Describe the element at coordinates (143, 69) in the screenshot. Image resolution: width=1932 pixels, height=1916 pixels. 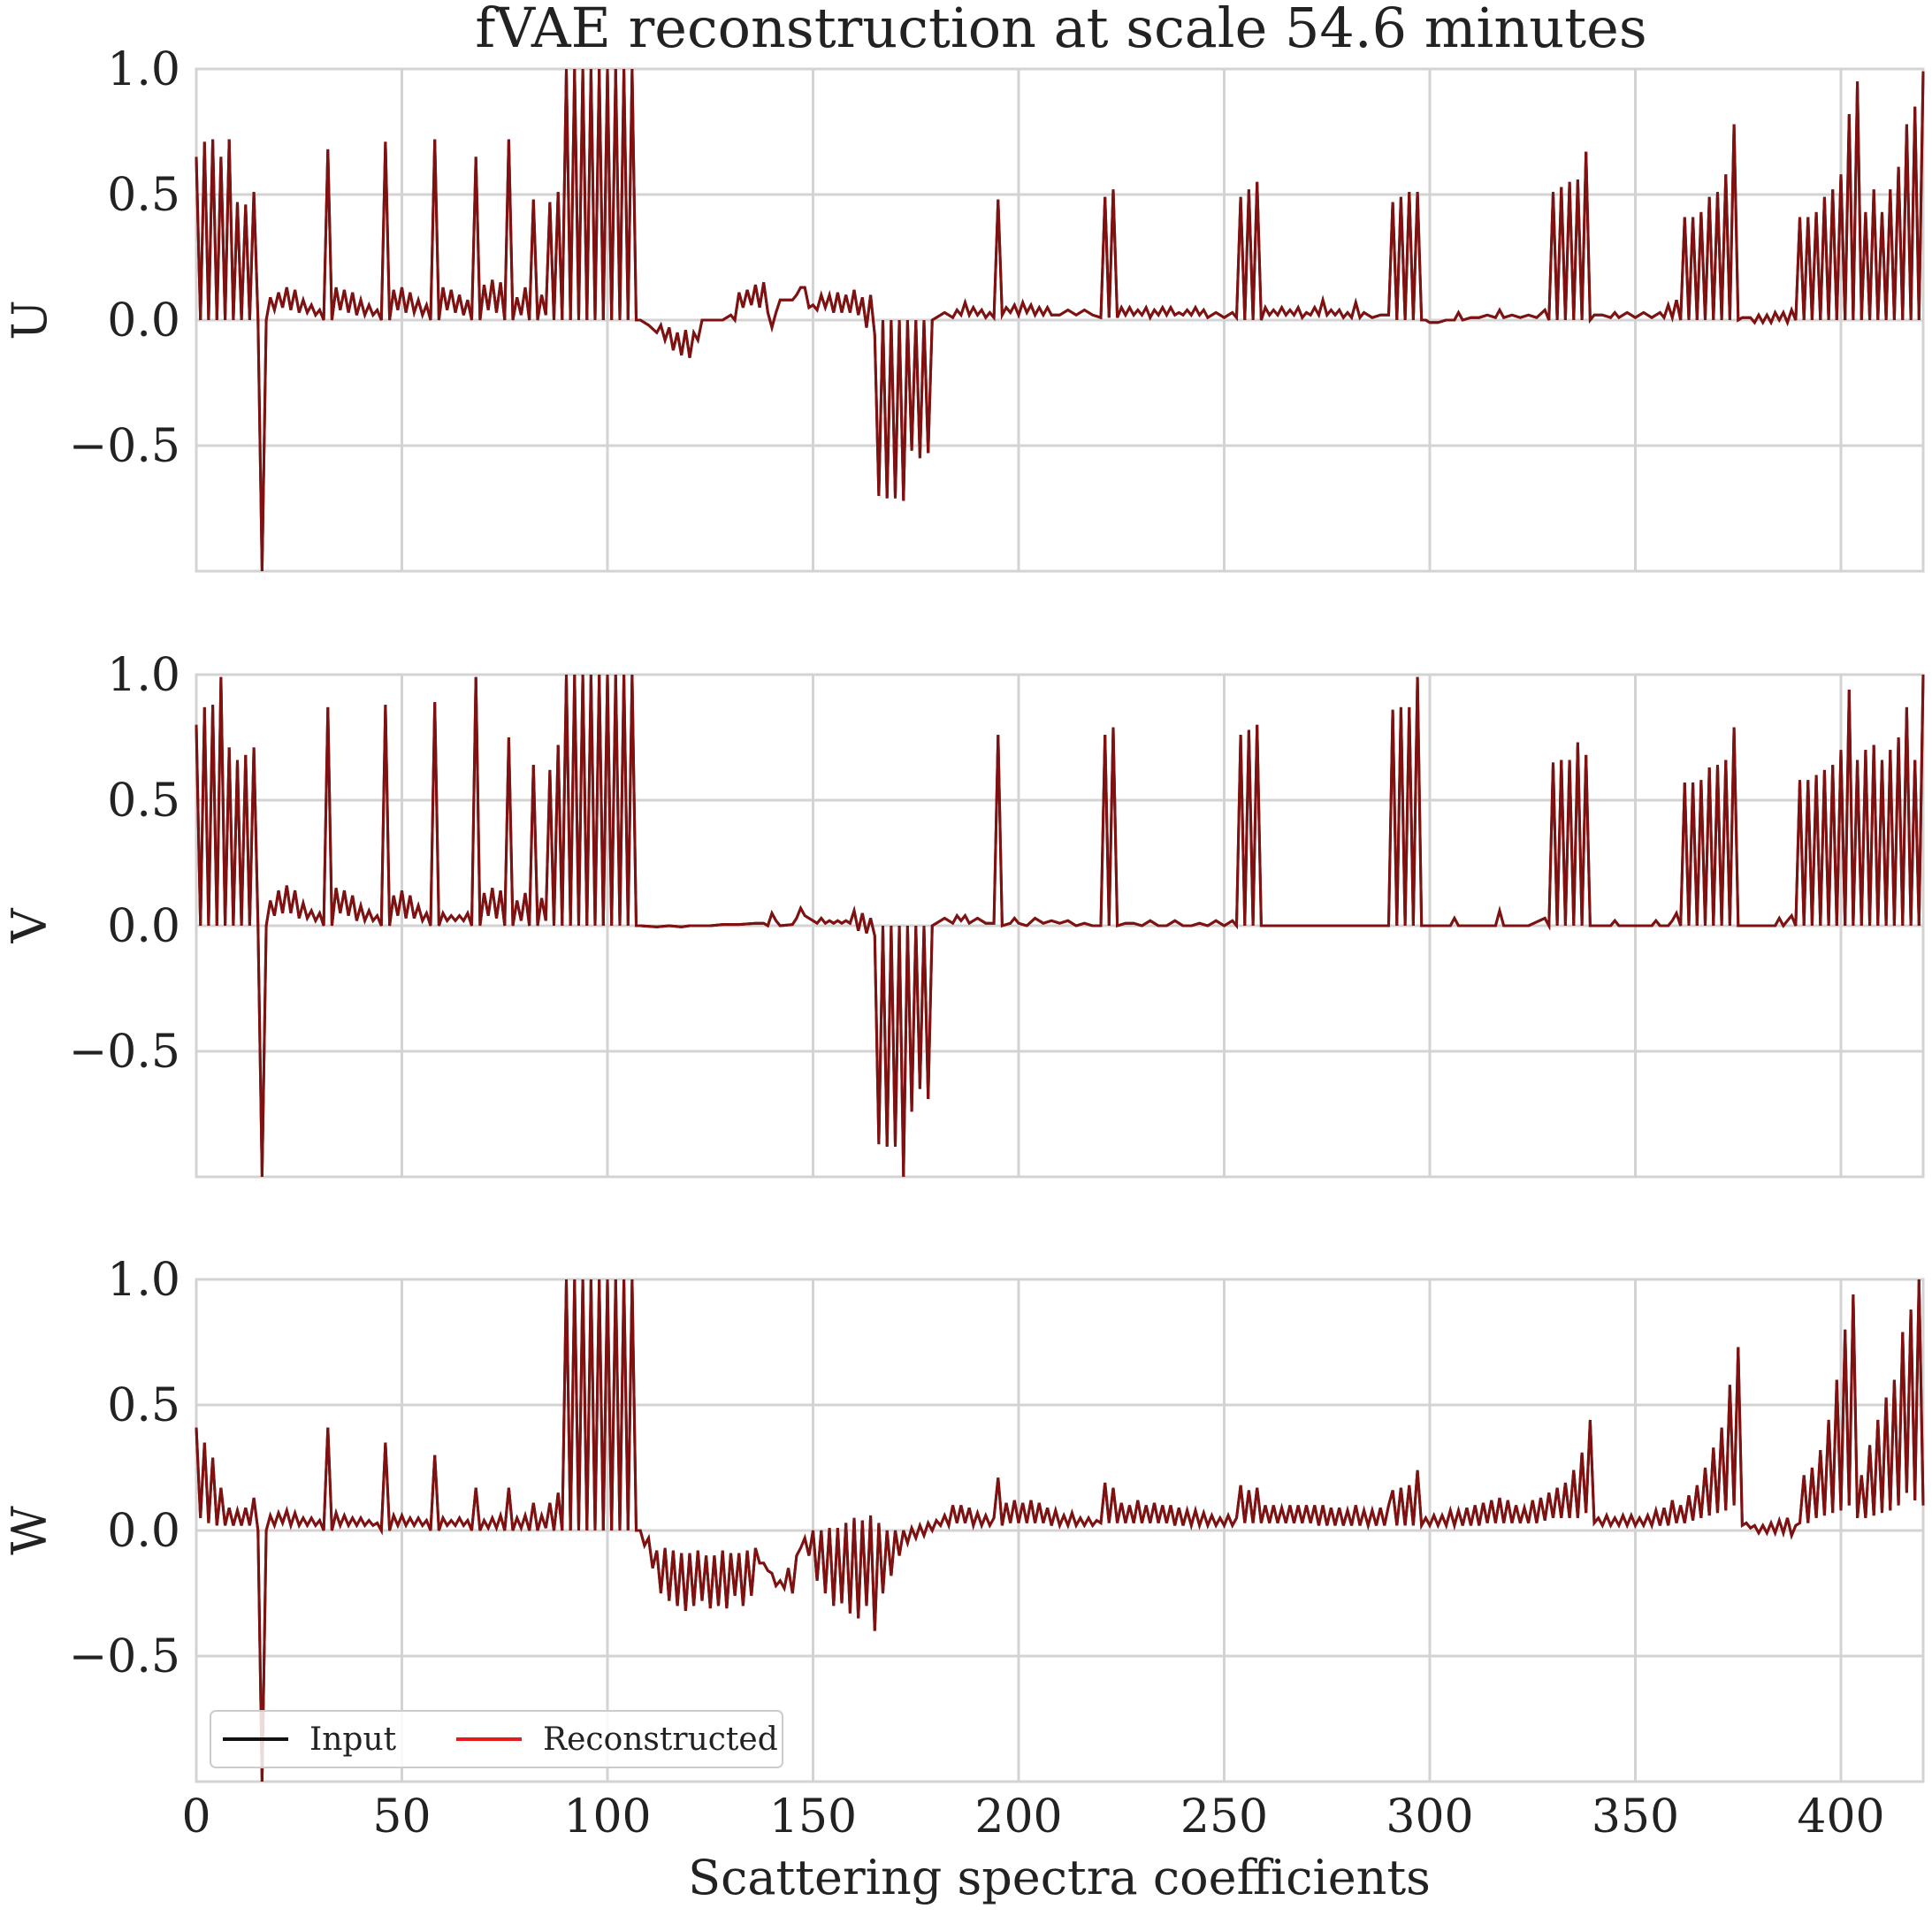
I see `panel-u-ytick-label: 1.0` at that location.